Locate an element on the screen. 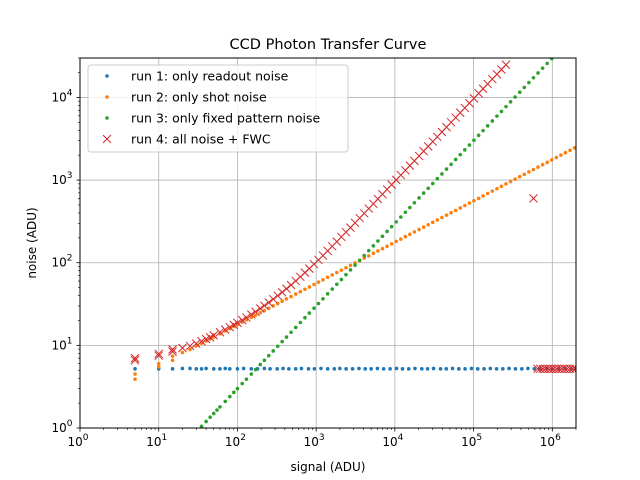  y-tick-label: 10¹ is located at coordinates (61, 344).